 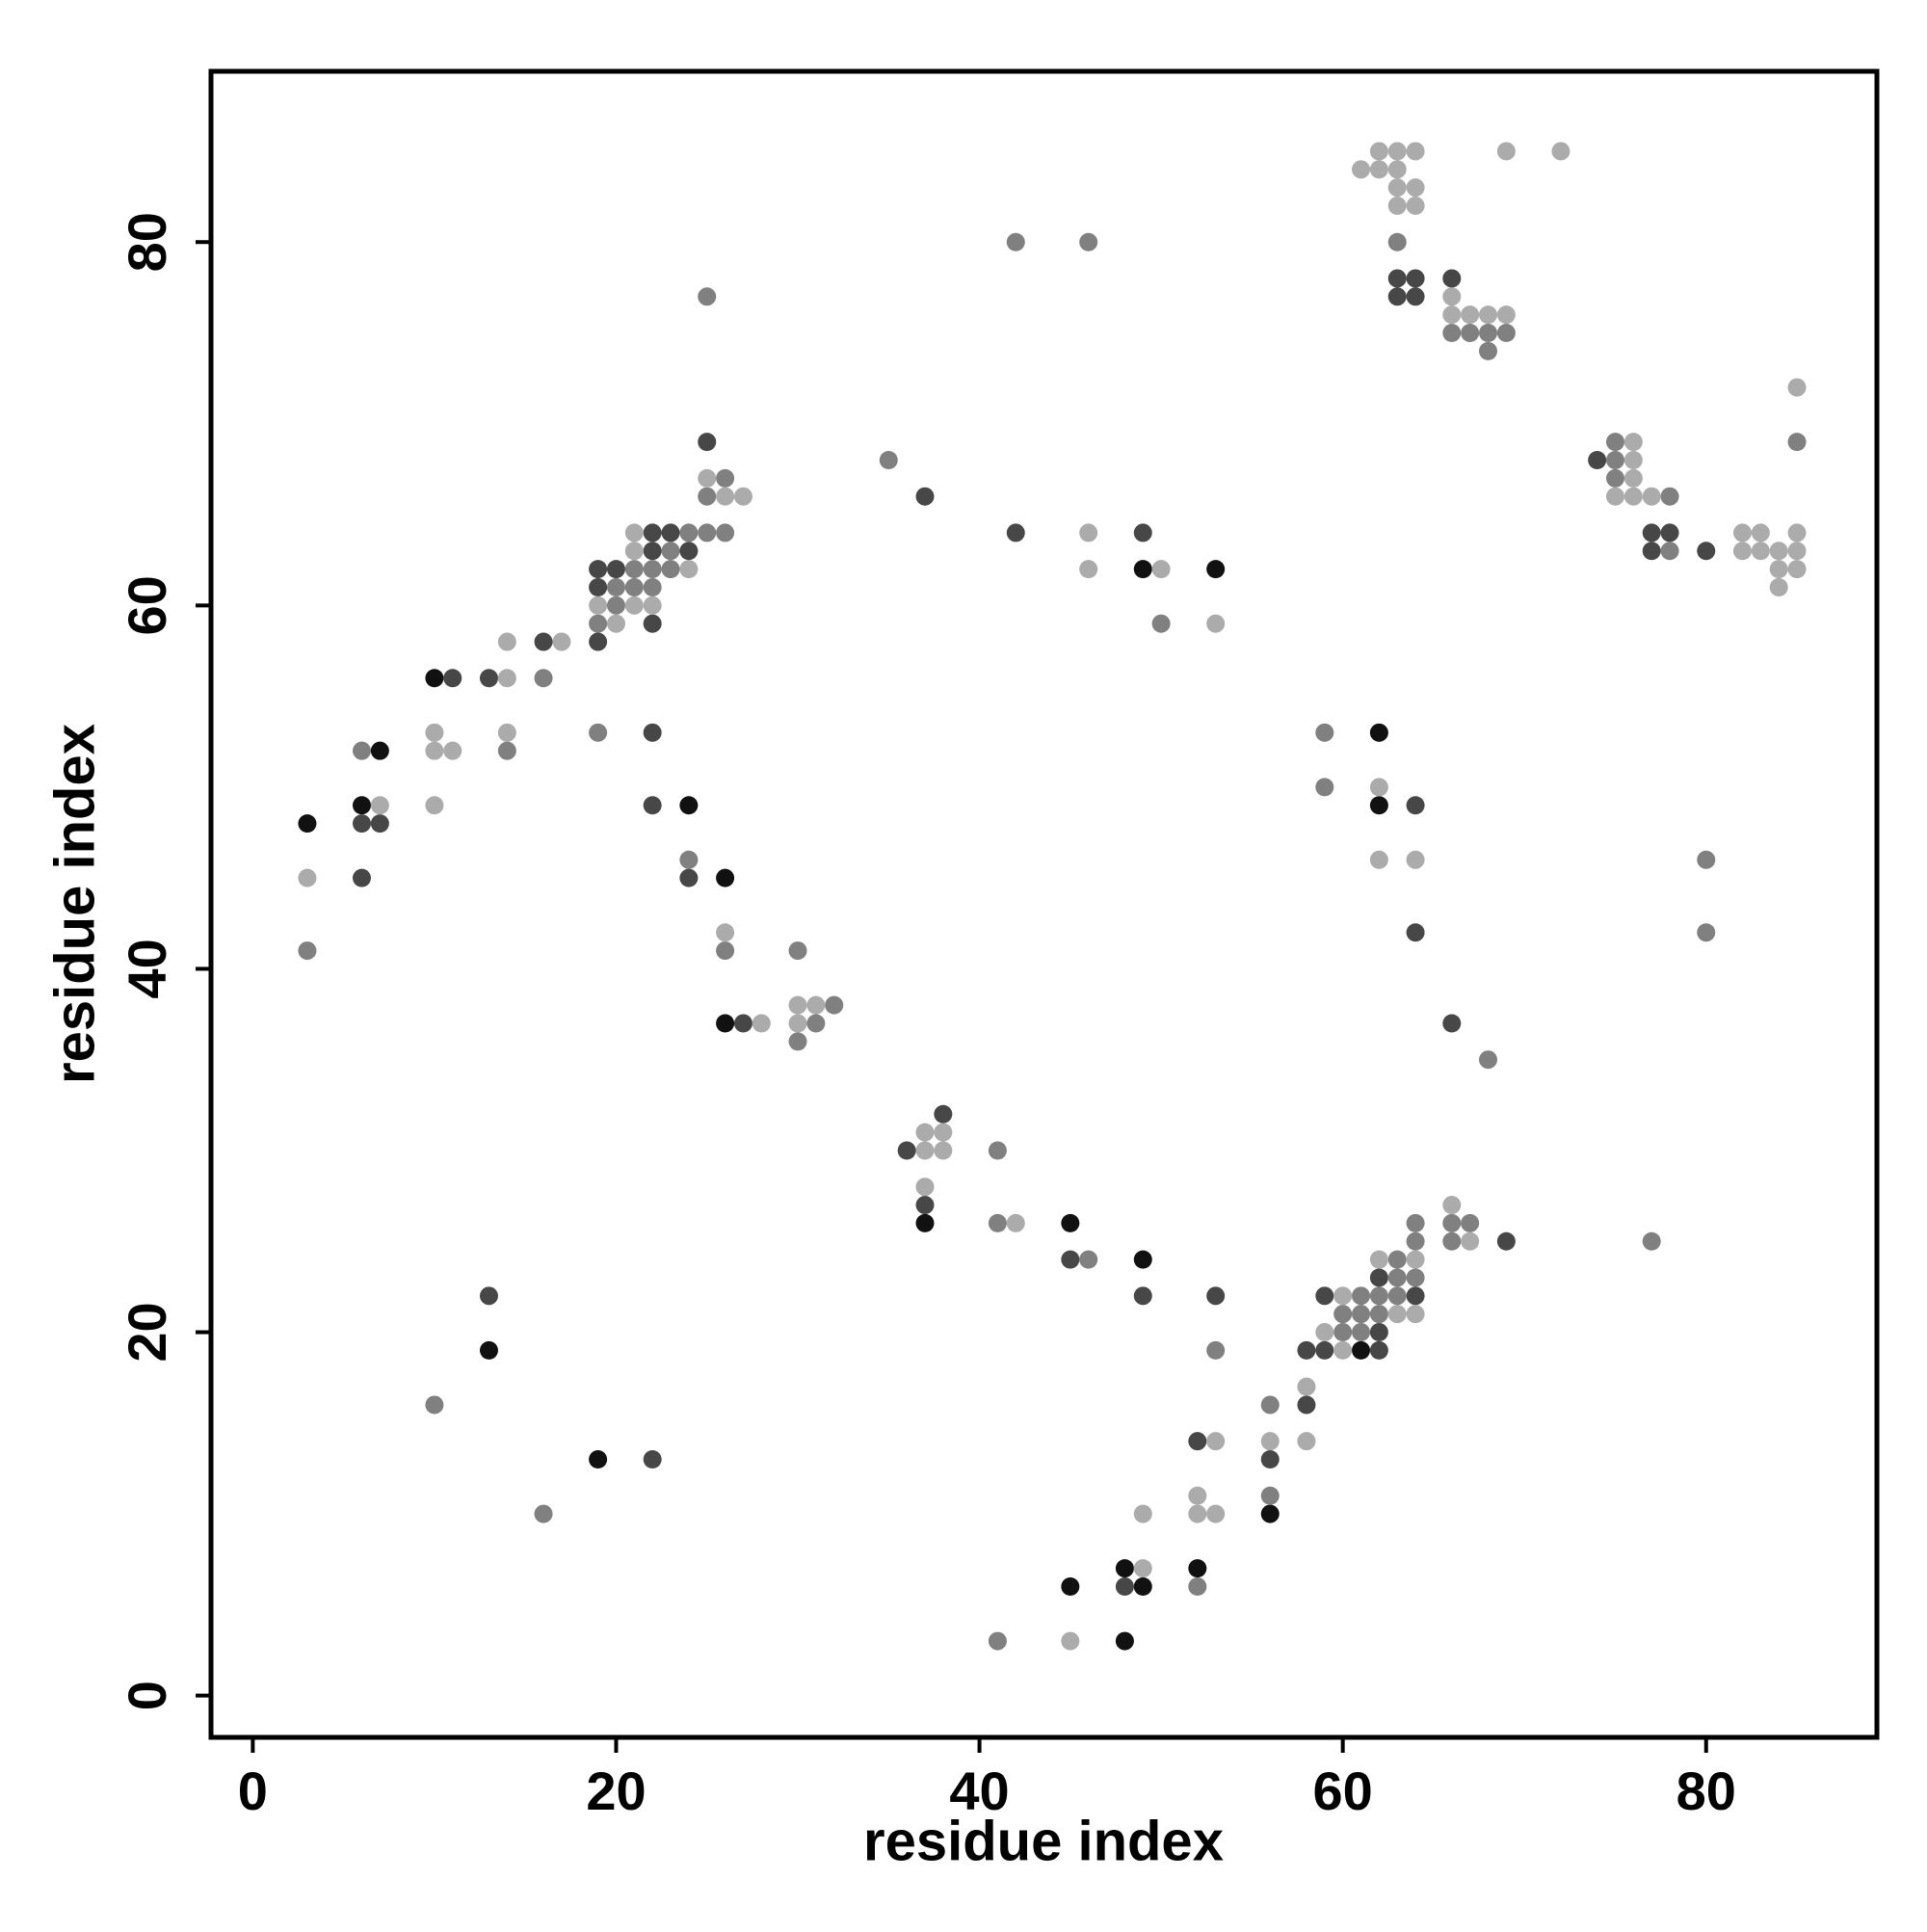 I want to click on y-axis-title: residue index, so click(x=74, y=904).